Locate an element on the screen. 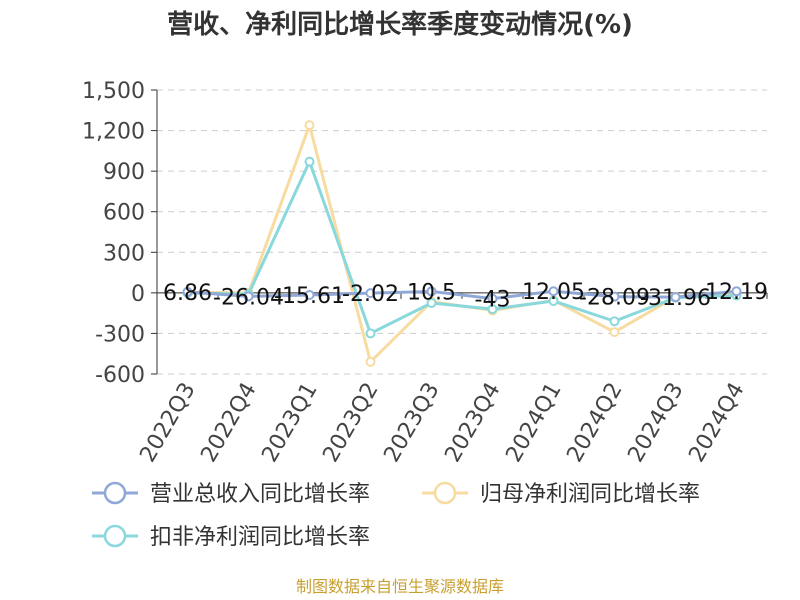 Image resolution: width=800 pixels, height=600 pixels. x-tick-label: 2024Q2 is located at coordinates (594, 423).